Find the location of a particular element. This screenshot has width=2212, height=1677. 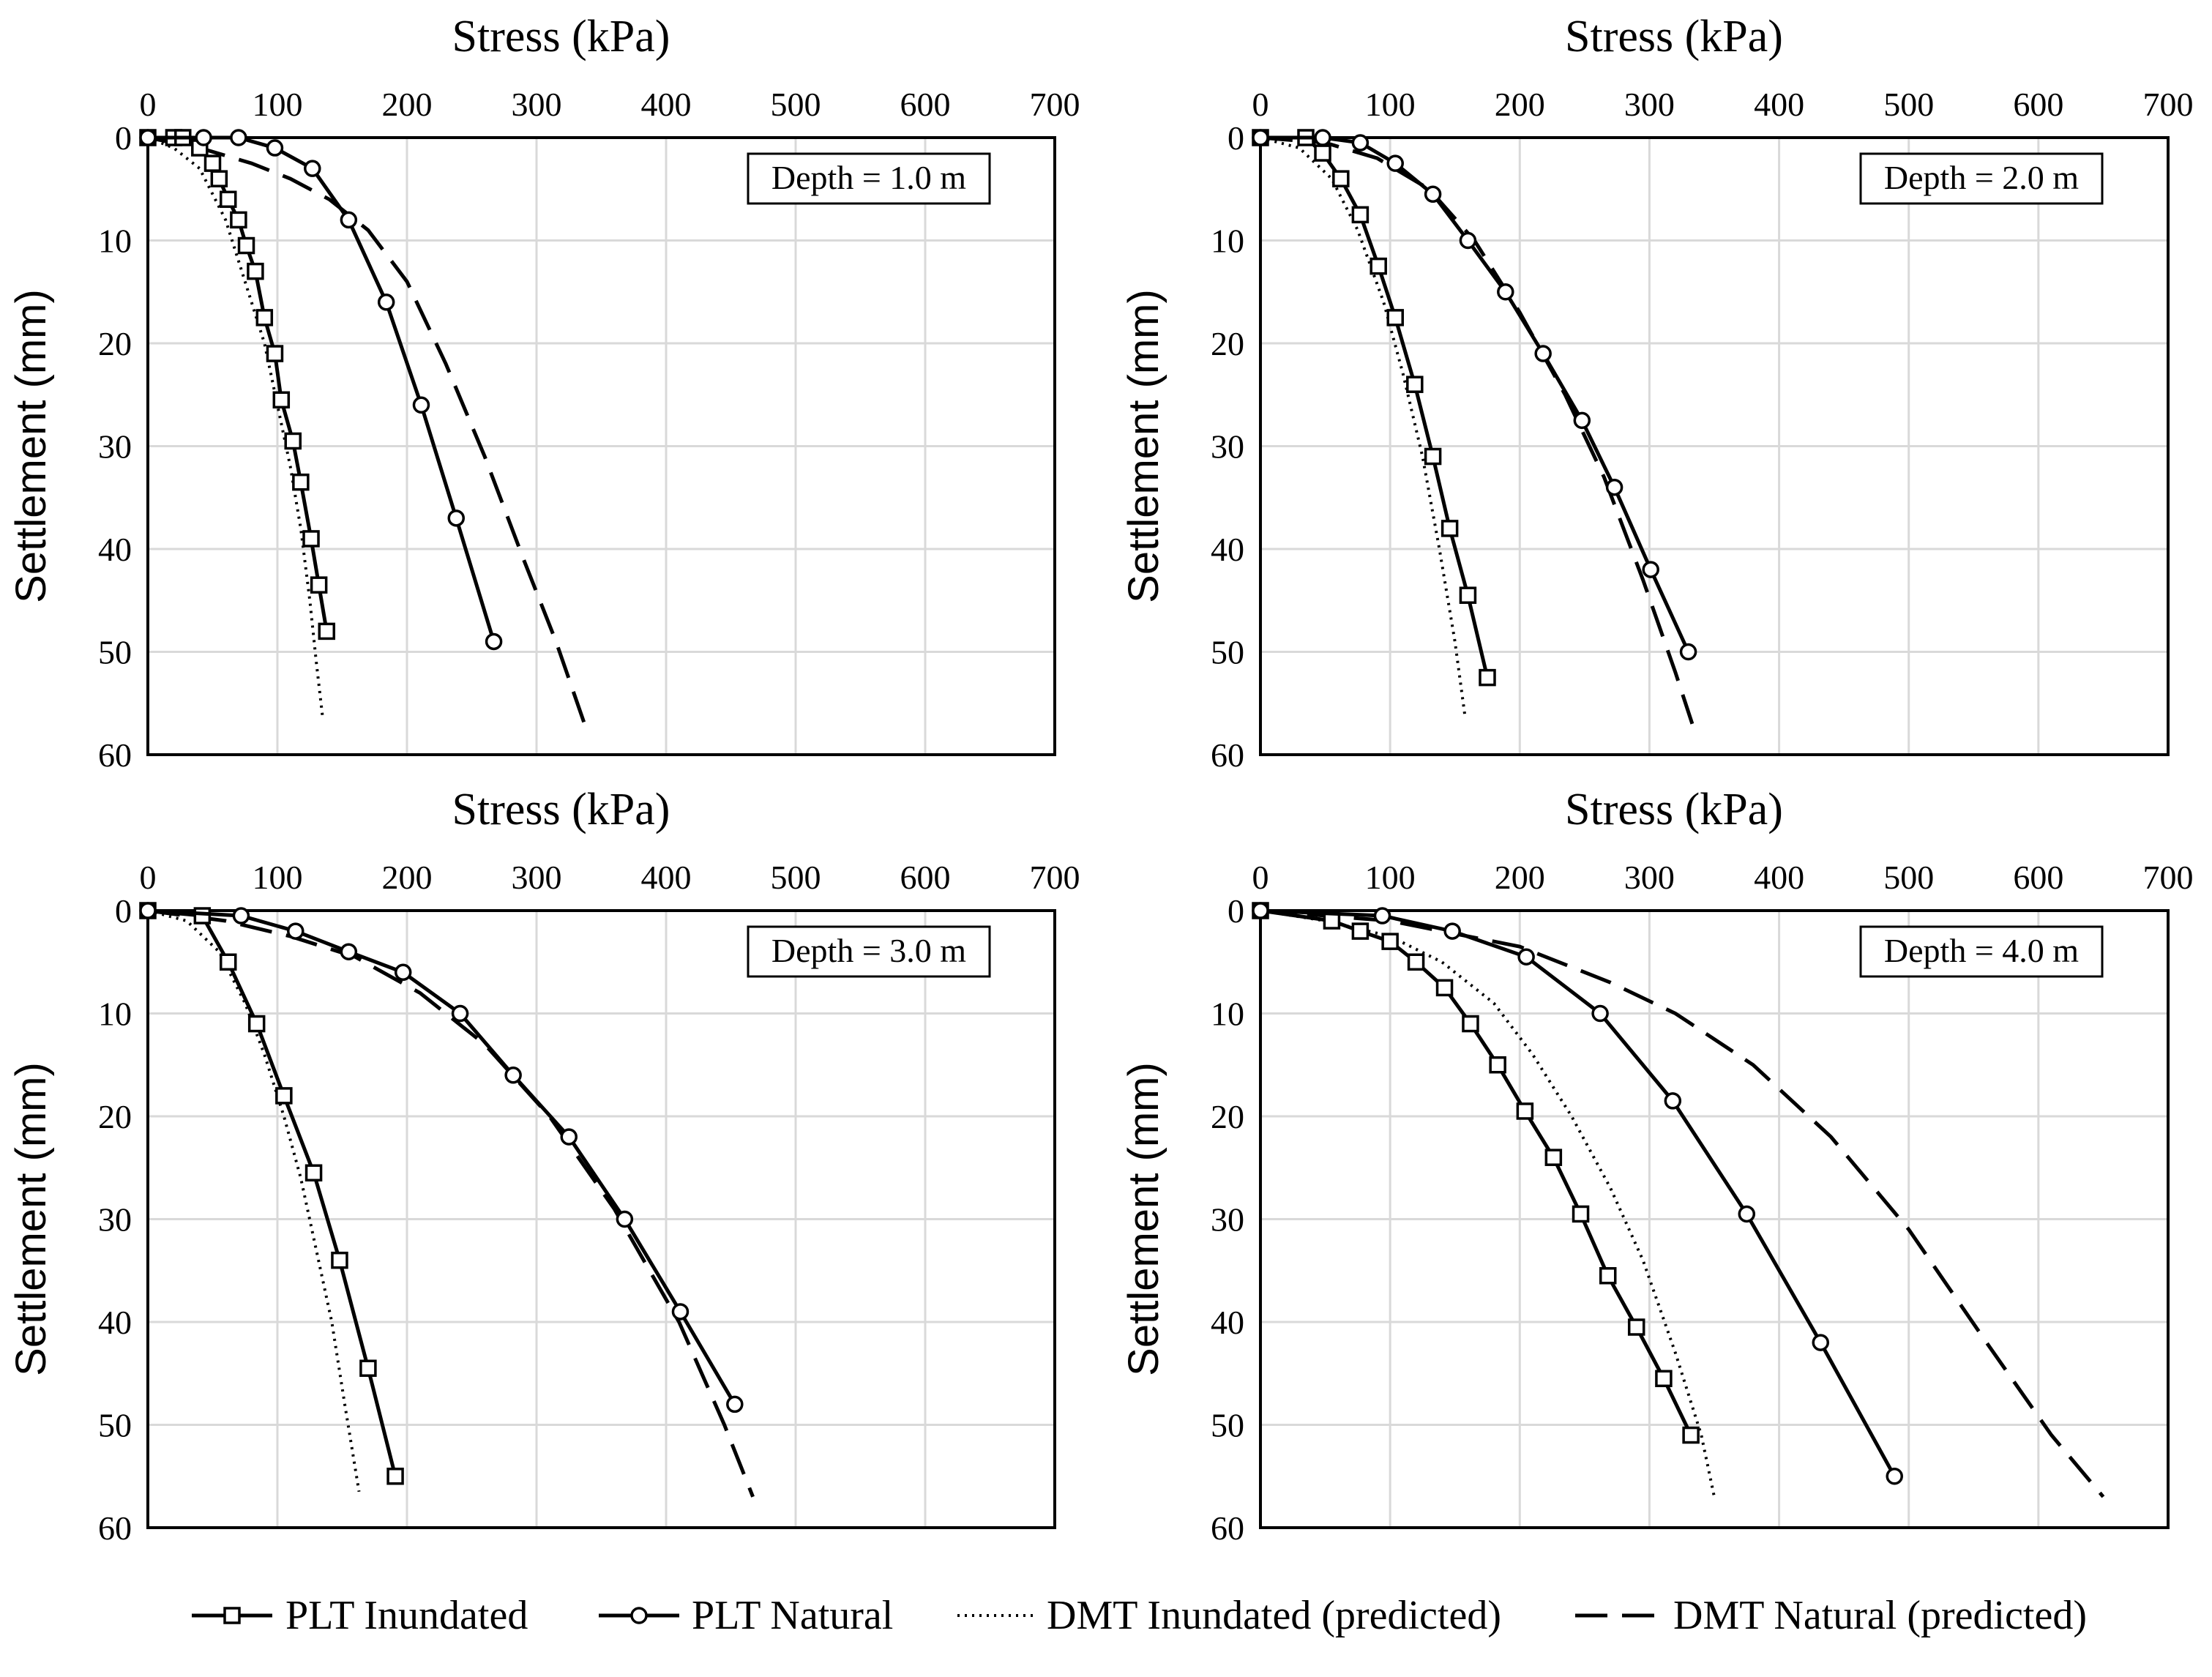

legend-marker is located at coordinates (232, 1616).